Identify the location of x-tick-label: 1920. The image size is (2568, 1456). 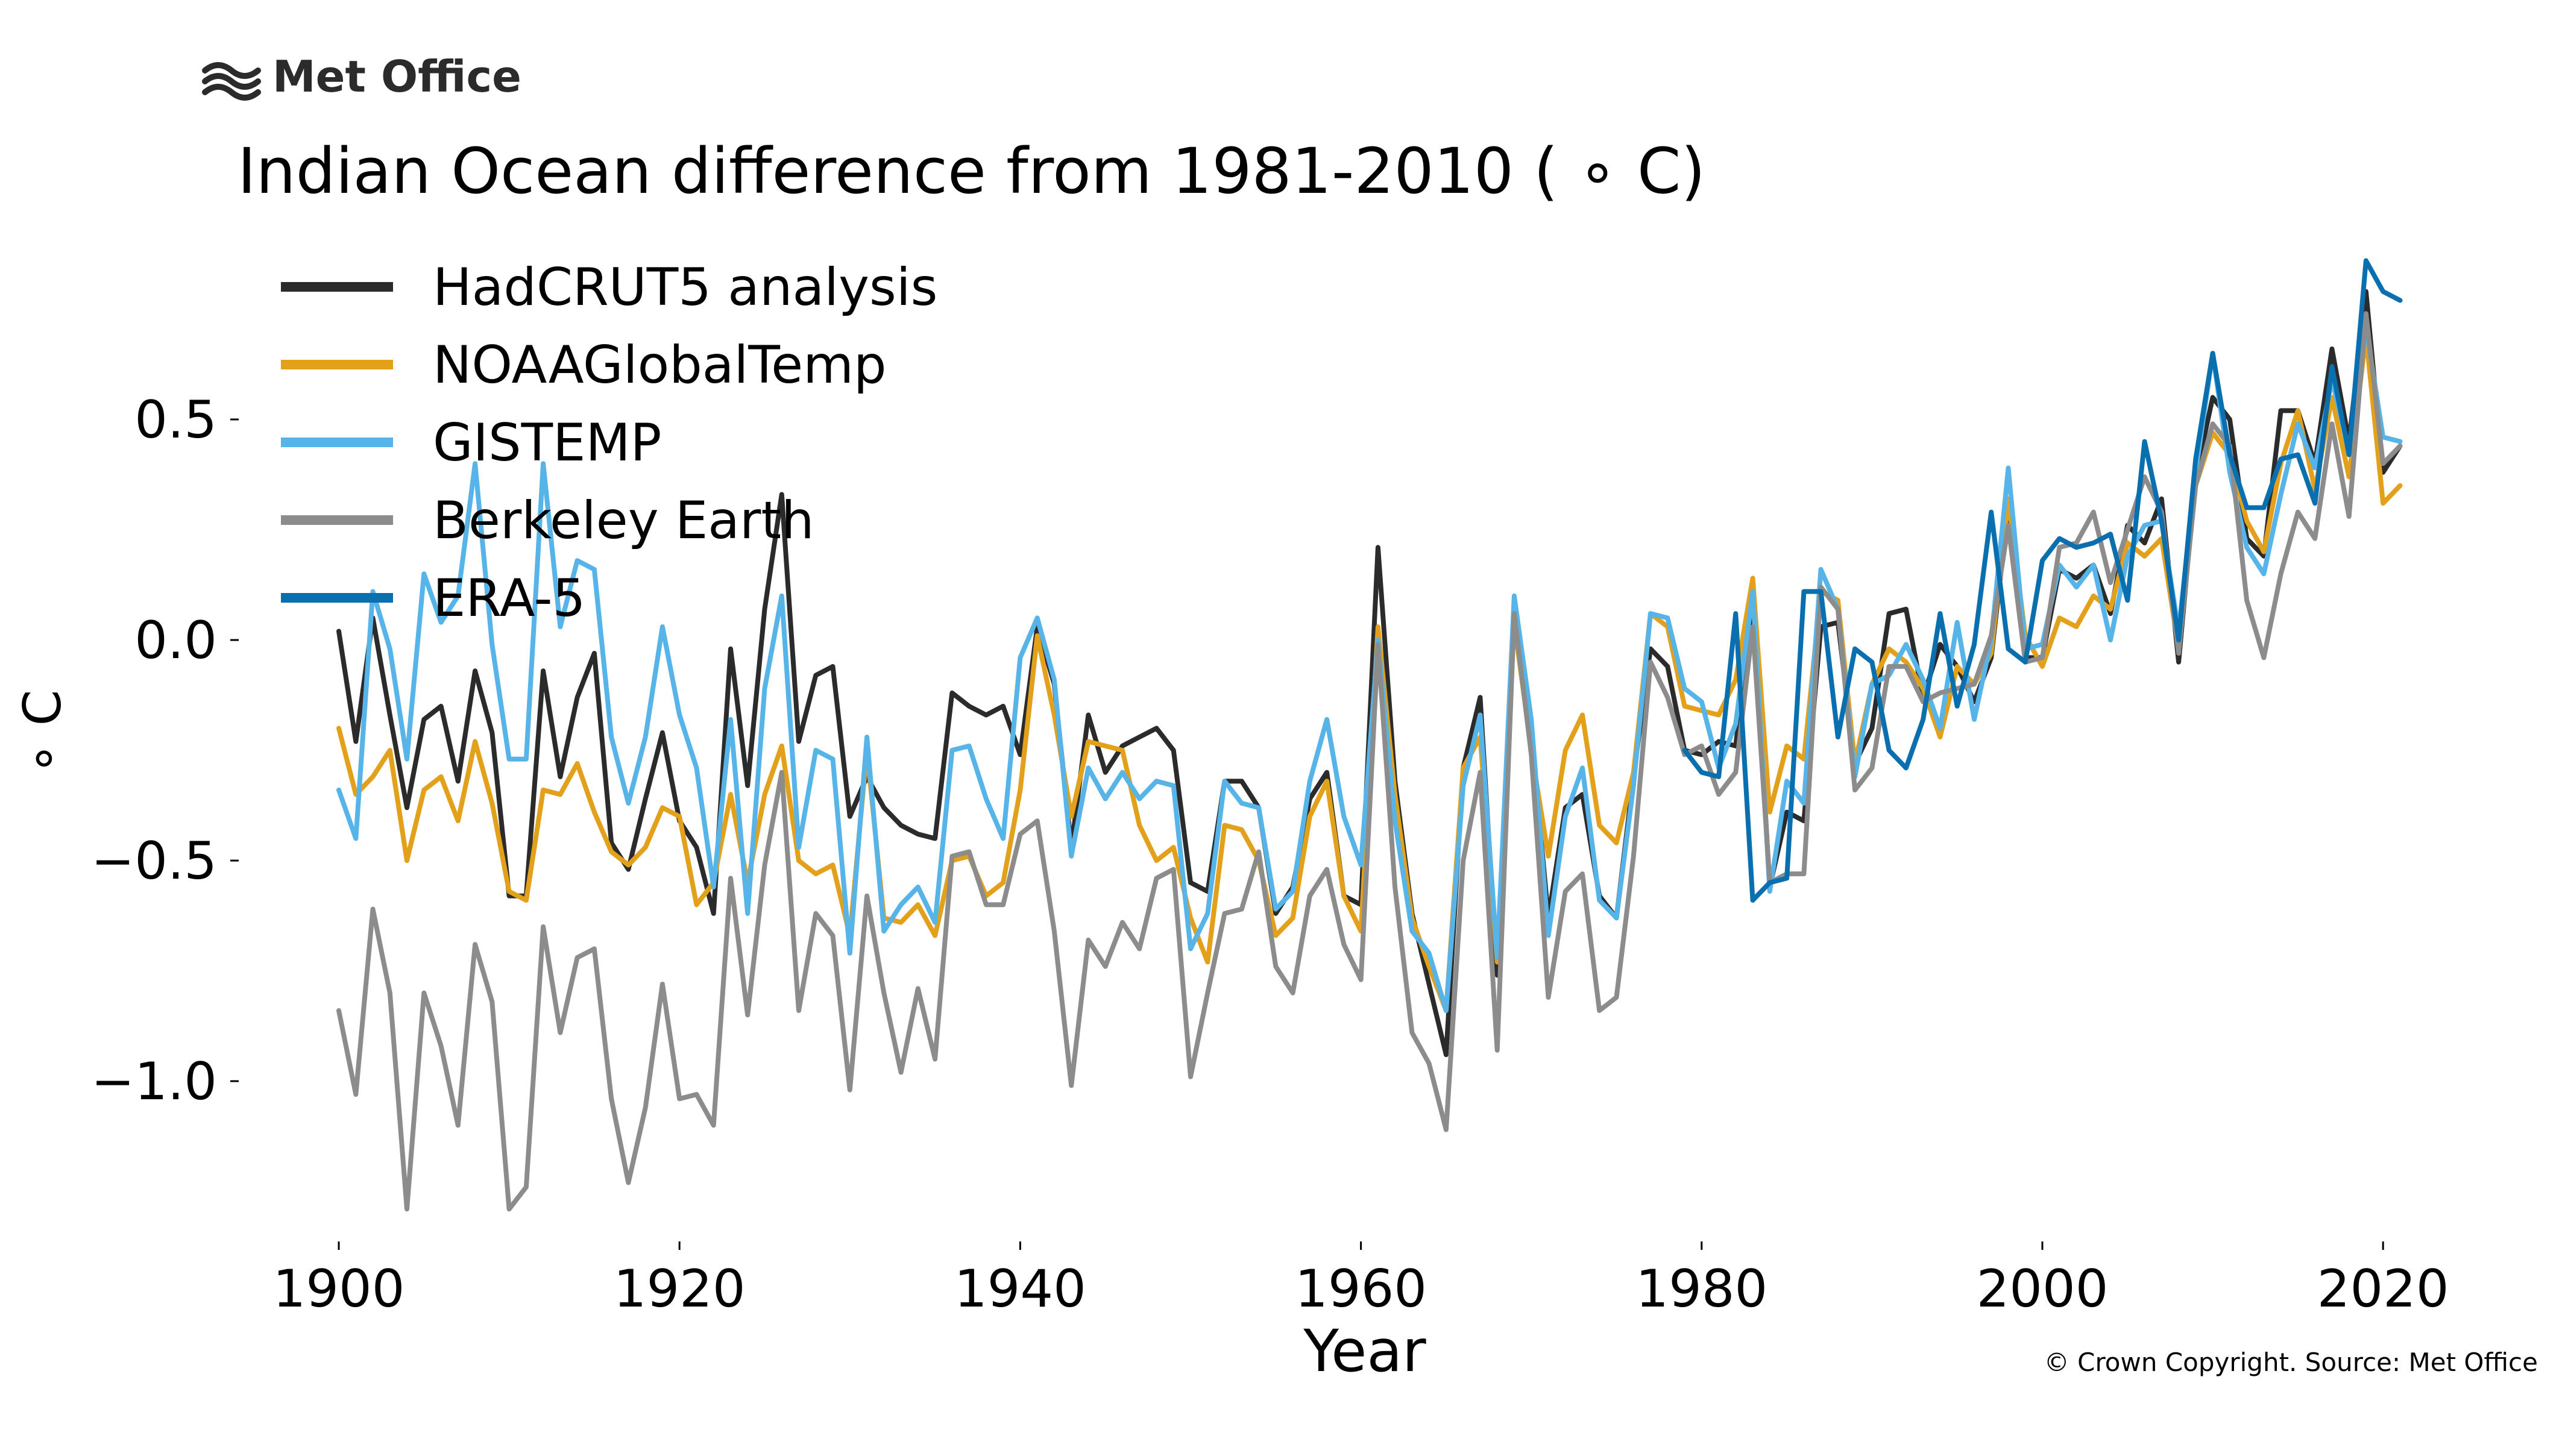
(680, 1289).